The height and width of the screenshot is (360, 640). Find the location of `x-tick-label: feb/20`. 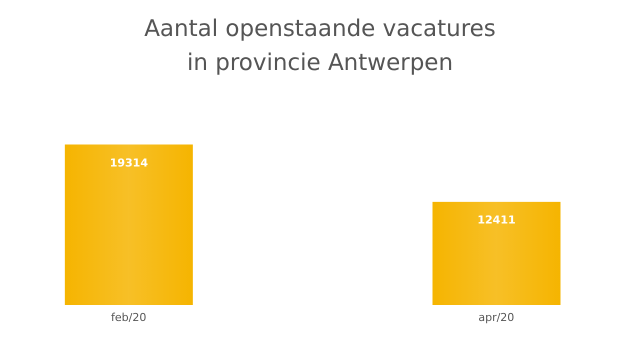

x-tick-label: feb/20 is located at coordinates (128, 317).